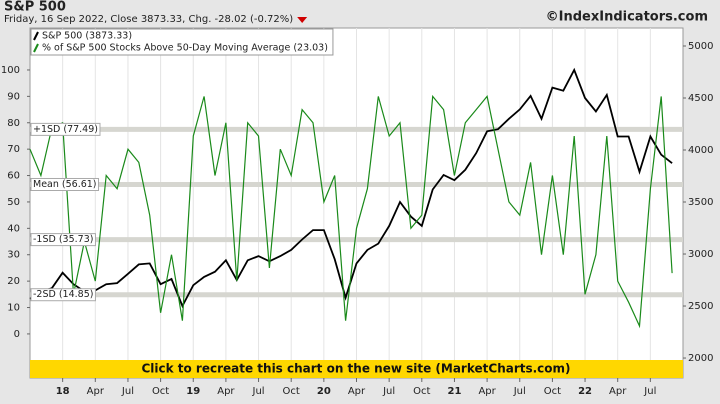 This screenshot has height=404, width=720. Describe the element at coordinates (324, 391) in the screenshot. I see `x-tick-label: 20` at that location.